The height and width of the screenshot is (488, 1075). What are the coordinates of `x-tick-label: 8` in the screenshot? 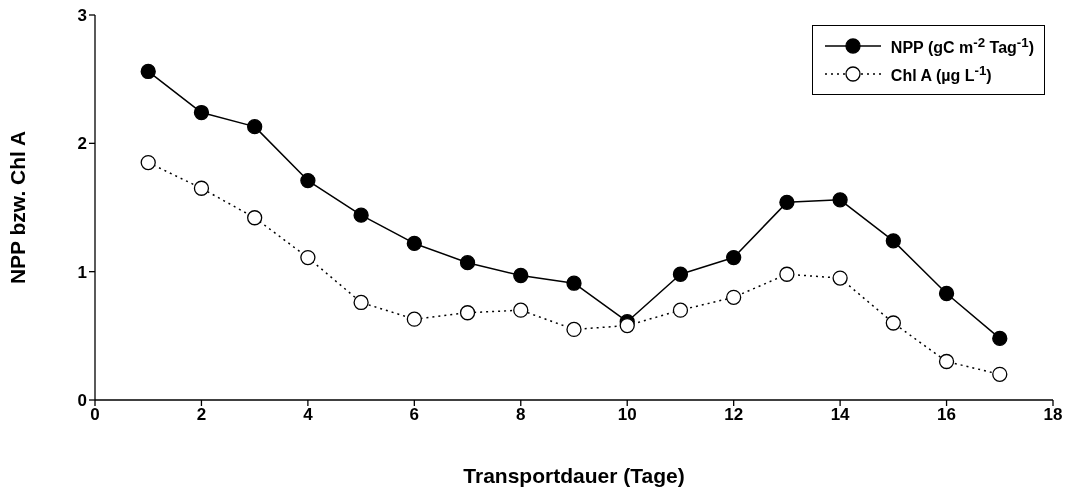 It's located at (521, 415).